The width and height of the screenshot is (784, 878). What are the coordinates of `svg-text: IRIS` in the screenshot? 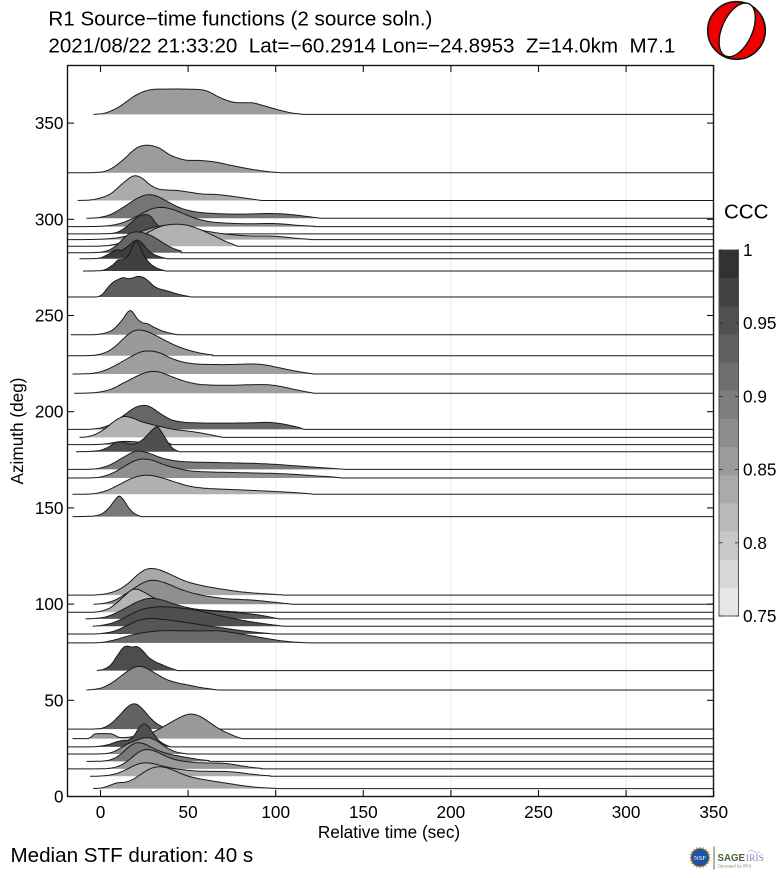 It's located at (755, 859).